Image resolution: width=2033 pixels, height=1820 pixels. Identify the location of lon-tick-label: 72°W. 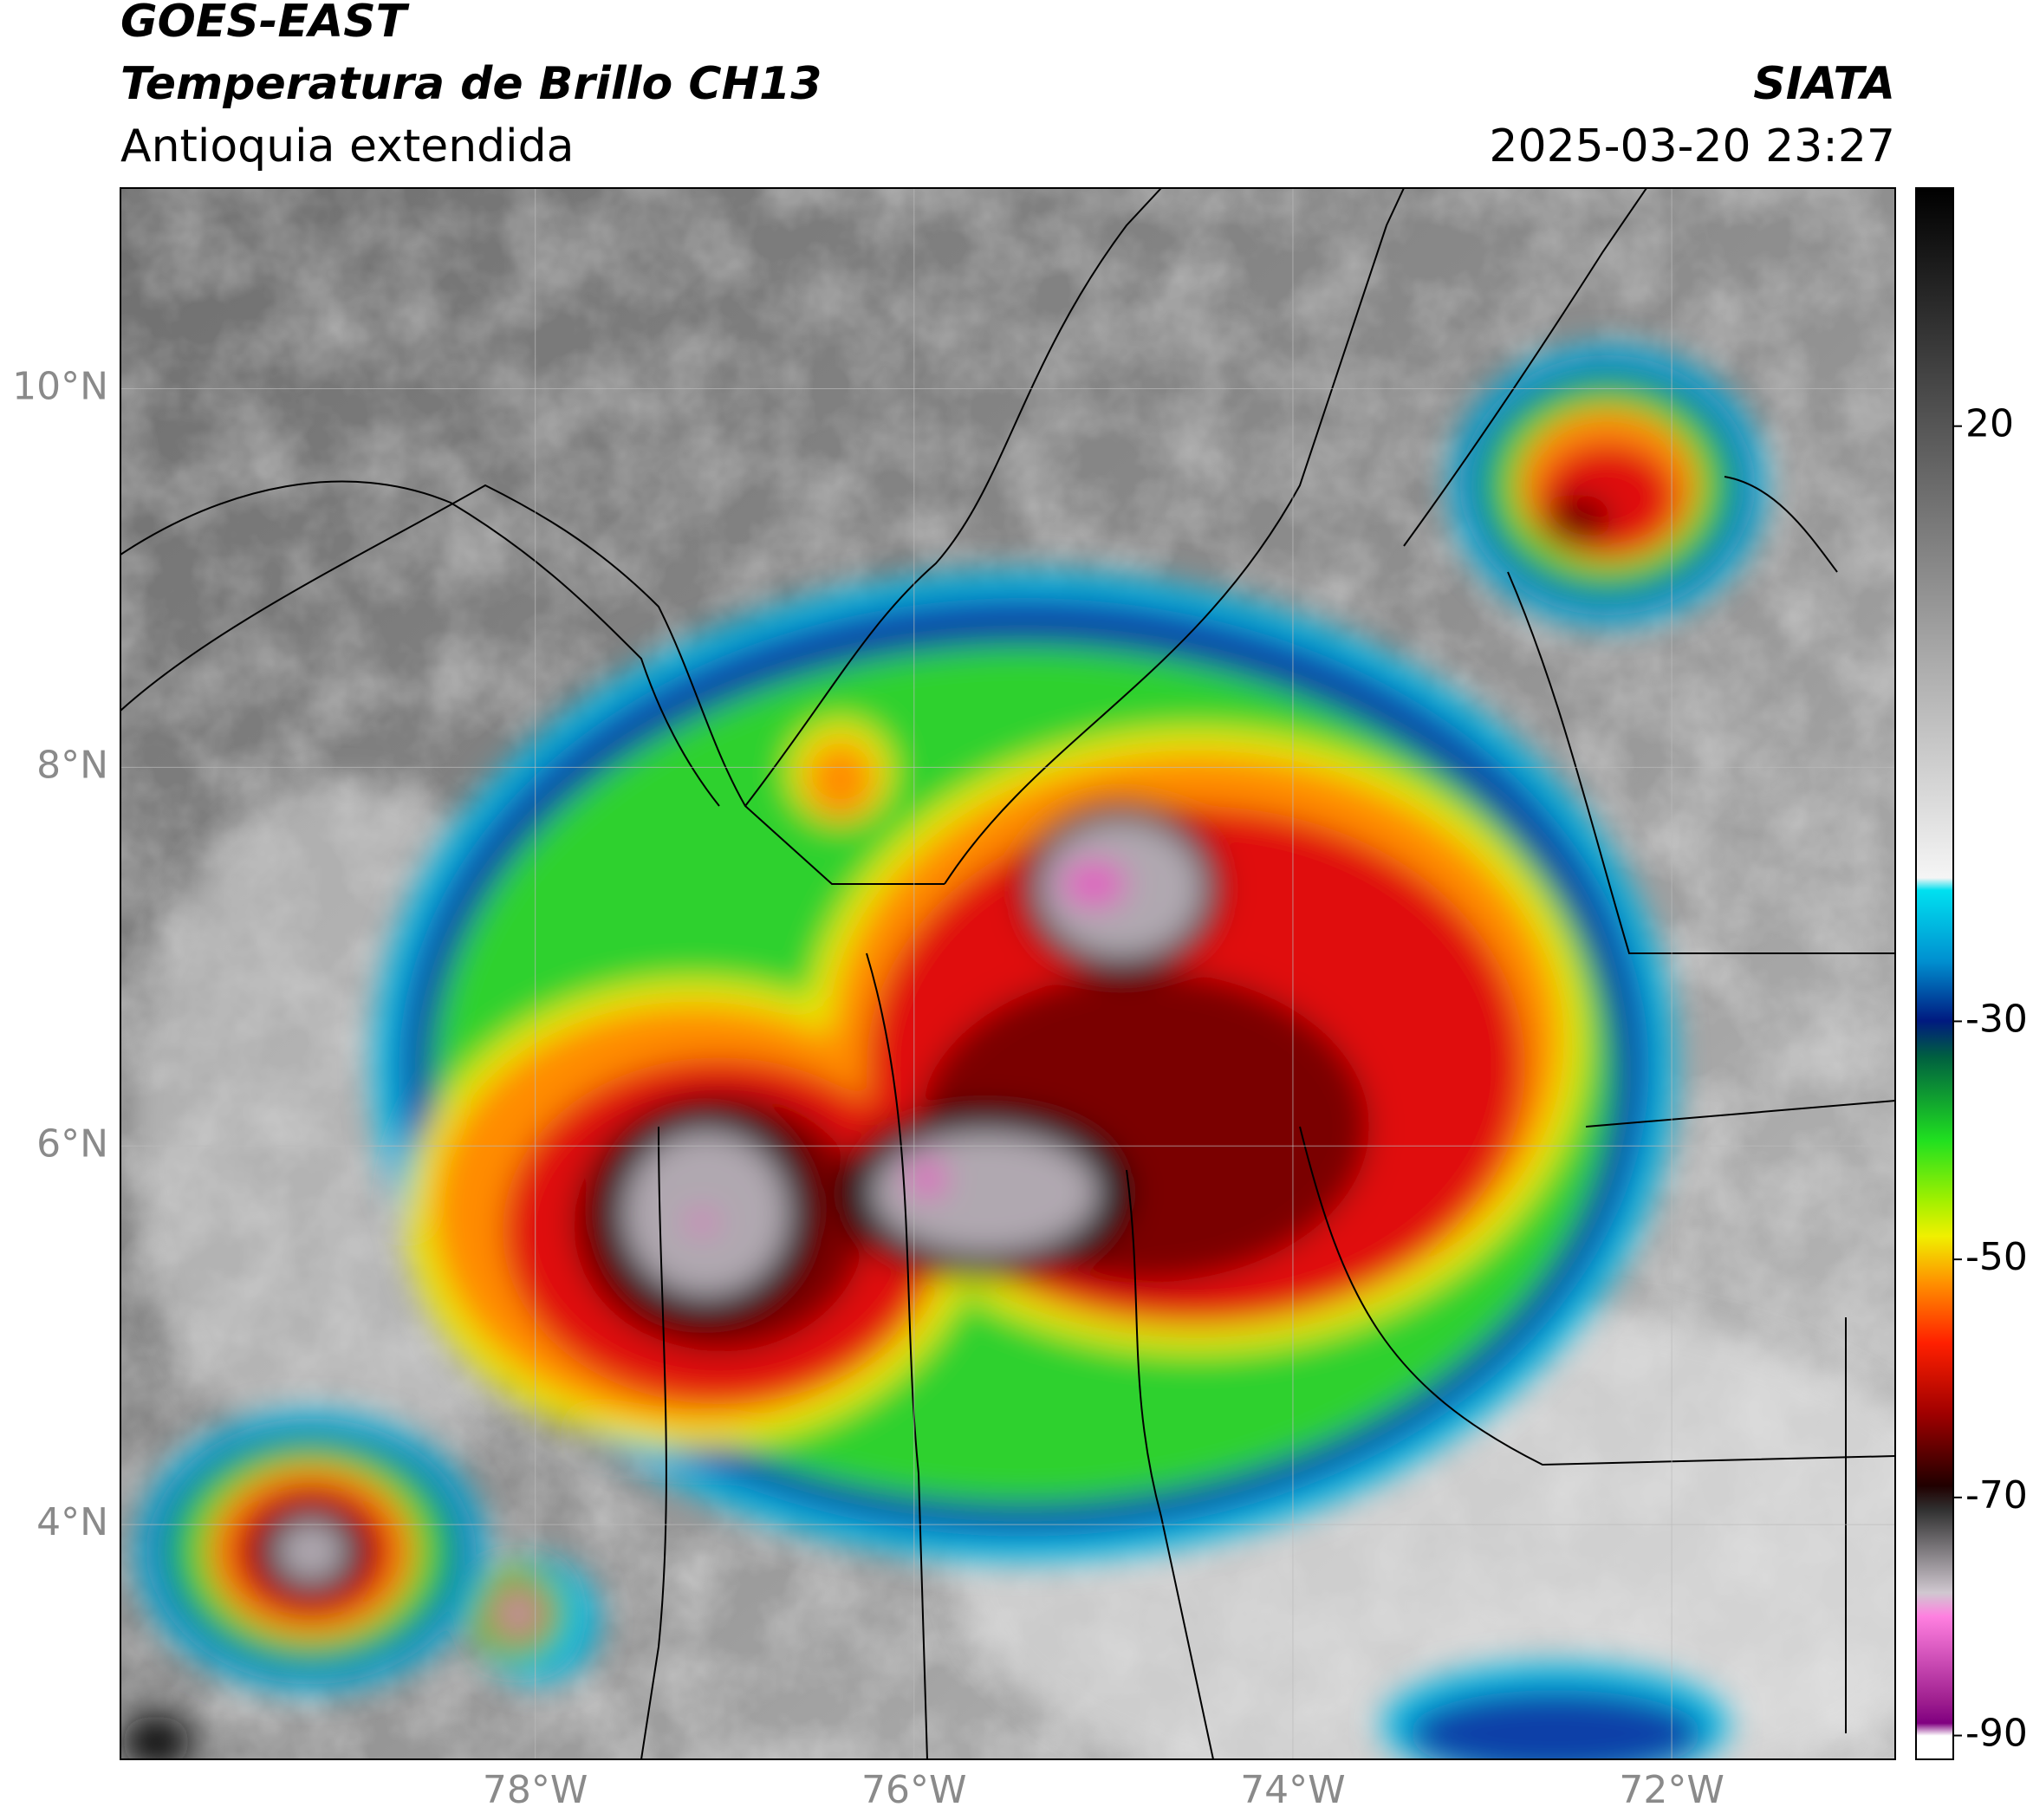
(1671, 1790).